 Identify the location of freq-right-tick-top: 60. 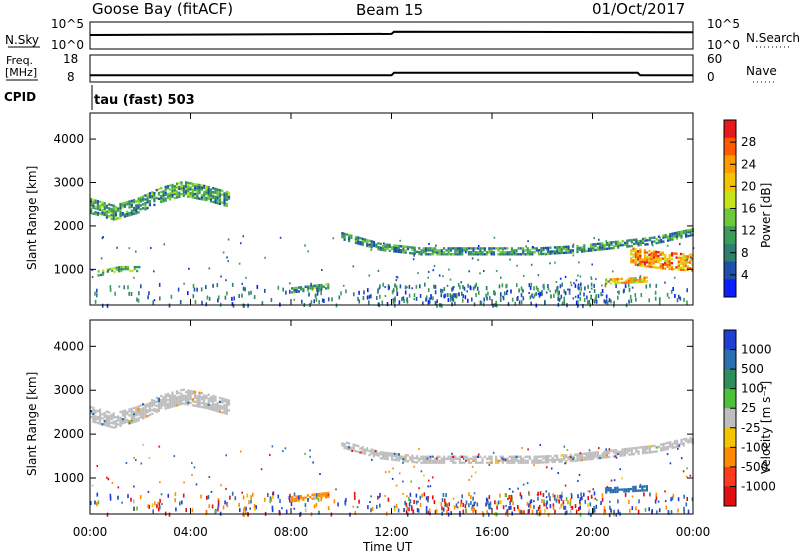
(714, 59).